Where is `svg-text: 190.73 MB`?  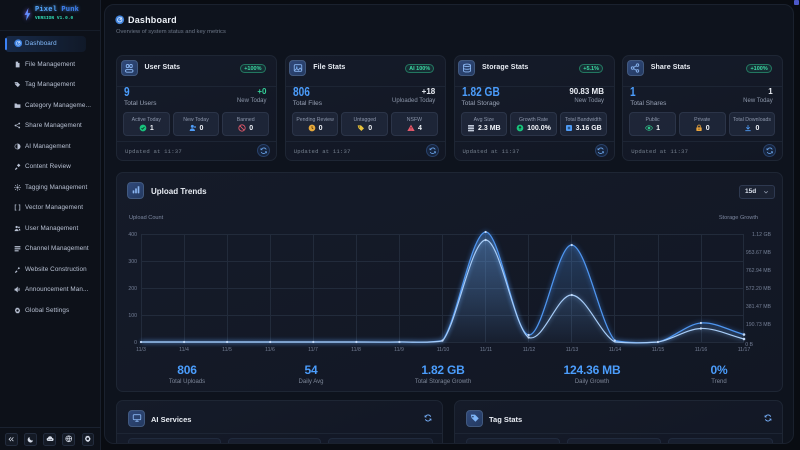
svg-text: 190.73 MB is located at coordinates (759, 325).